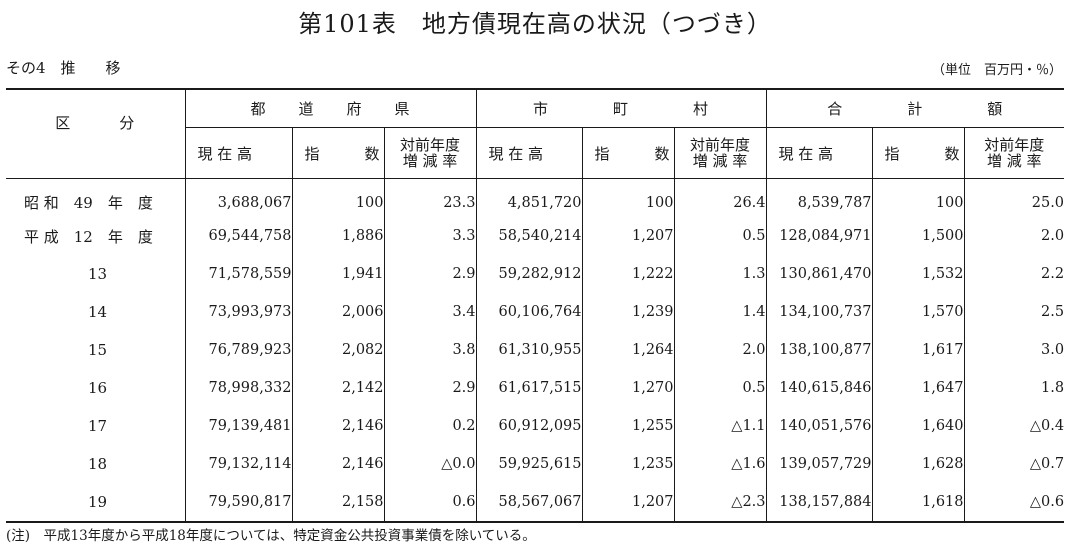 The width and height of the screenshot is (1070, 548). What do you see at coordinates (337, 197) in the screenshot?
I see `cell-pref-index: 100` at bounding box center [337, 197].